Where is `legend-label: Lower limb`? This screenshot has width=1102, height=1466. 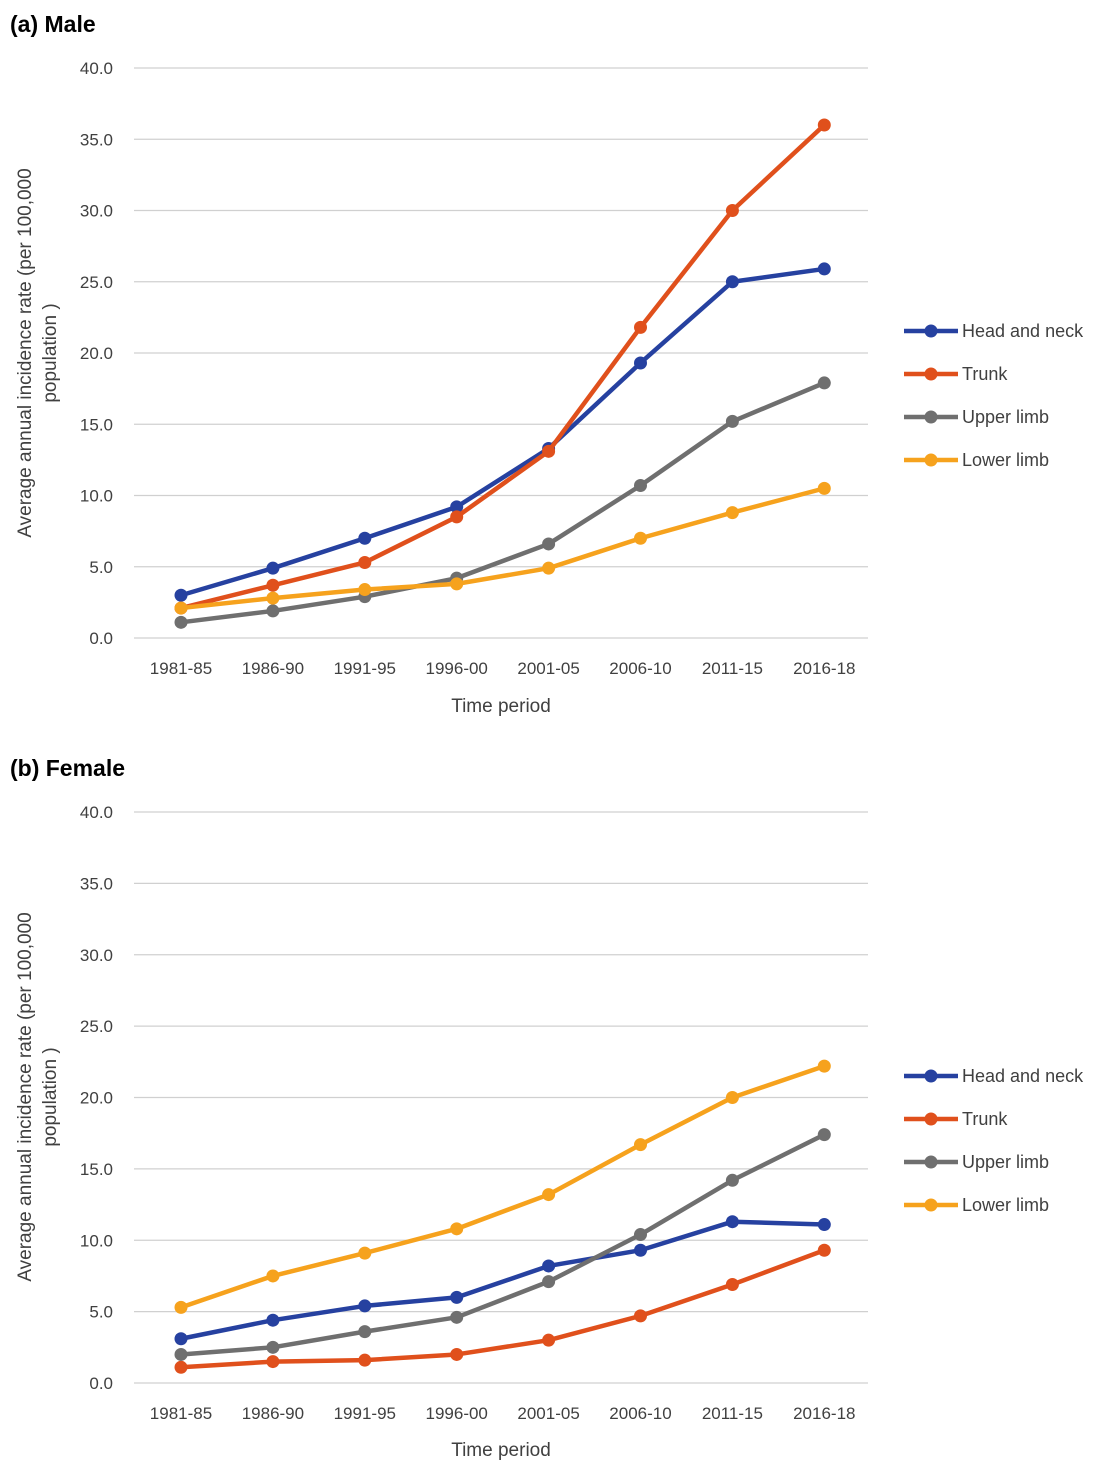
legend-label: Lower limb is located at coordinates (1005, 460).